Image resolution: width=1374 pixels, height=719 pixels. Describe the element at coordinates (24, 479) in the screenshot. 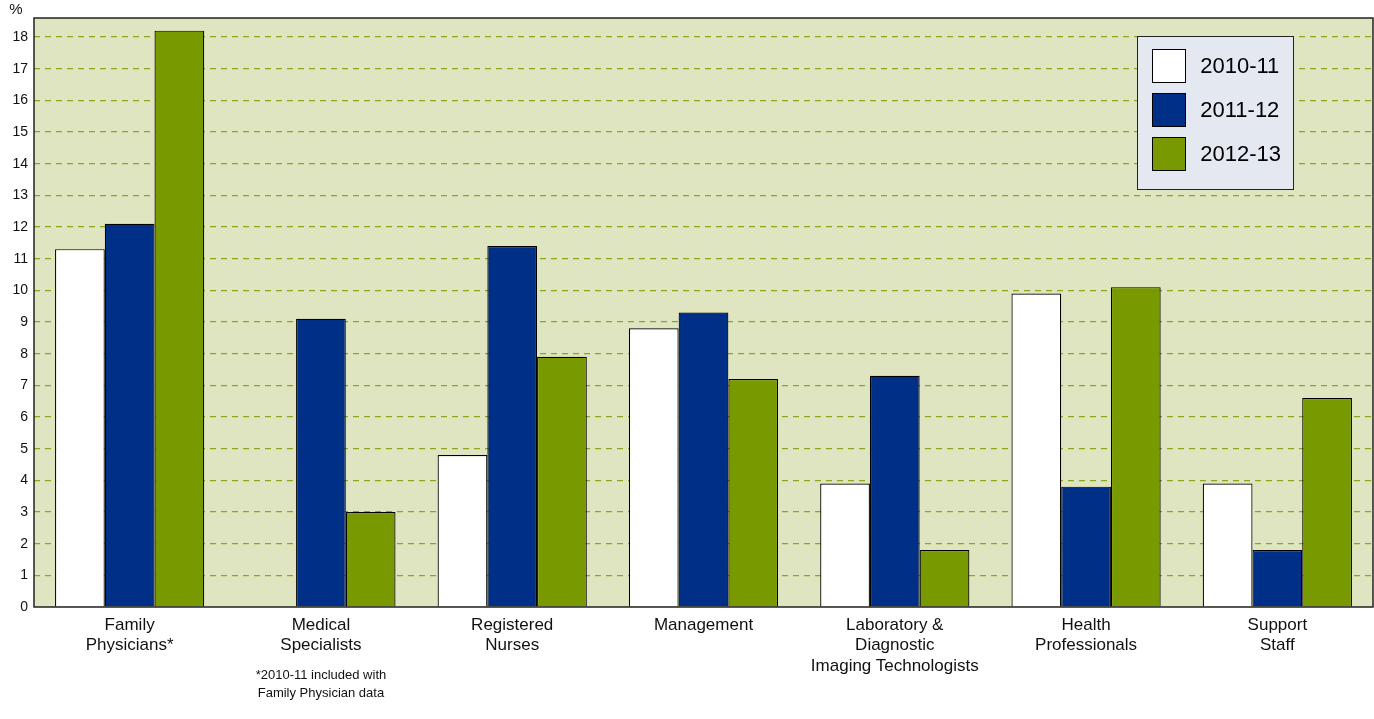

I see `y-tick-label: 4` at that location.